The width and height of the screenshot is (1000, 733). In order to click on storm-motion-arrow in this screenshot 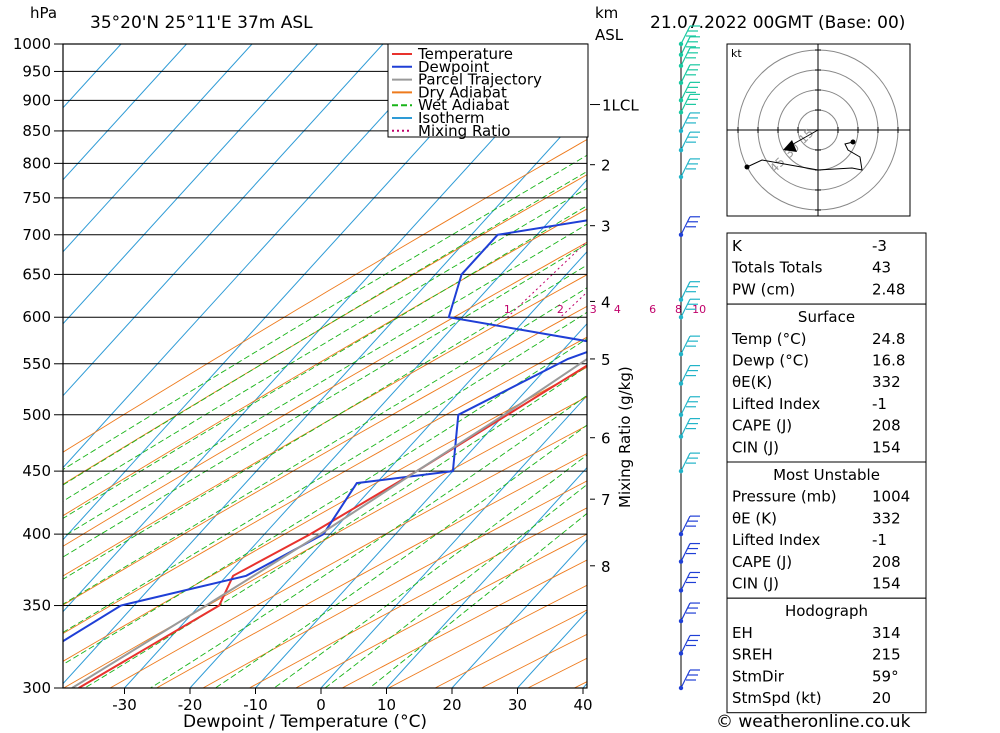, I will do `click(790, 146)`.